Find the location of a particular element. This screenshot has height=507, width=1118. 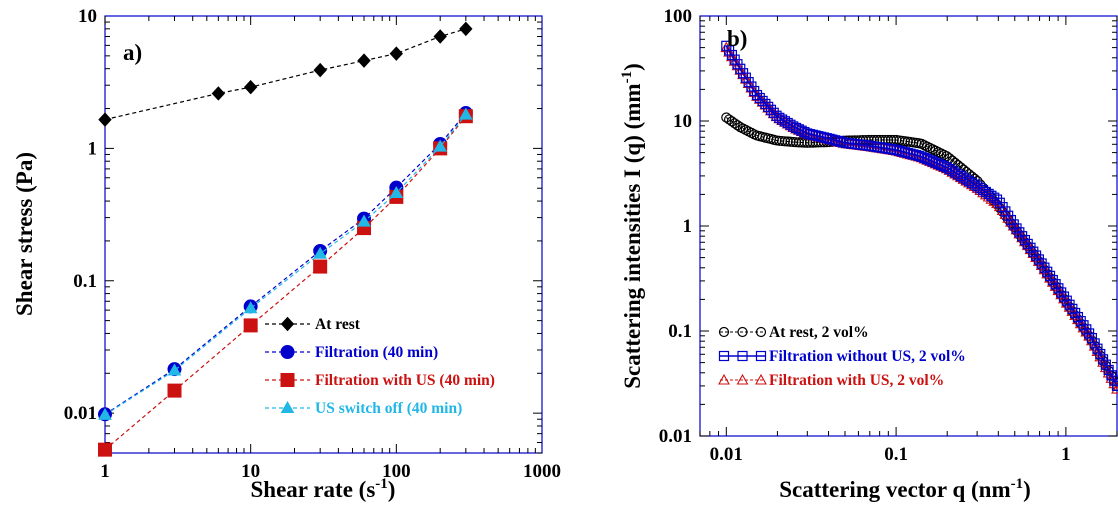

x-axis-title: Scattering vector q (nm-1) is located at coordinates (905, 489).